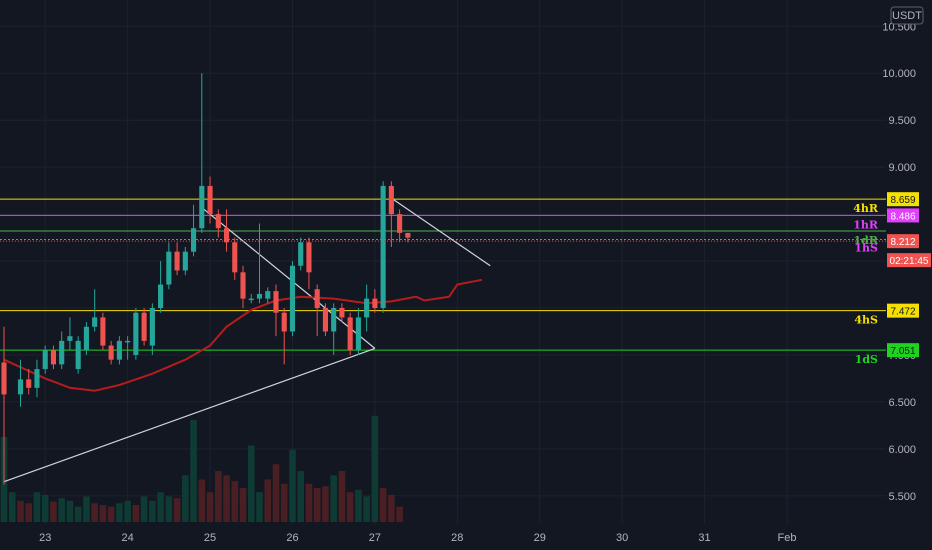  What do you see at coordinates (622, 538) in the screenshot?
I see `x-tick-label: 30` at bounding box center [622, 538].